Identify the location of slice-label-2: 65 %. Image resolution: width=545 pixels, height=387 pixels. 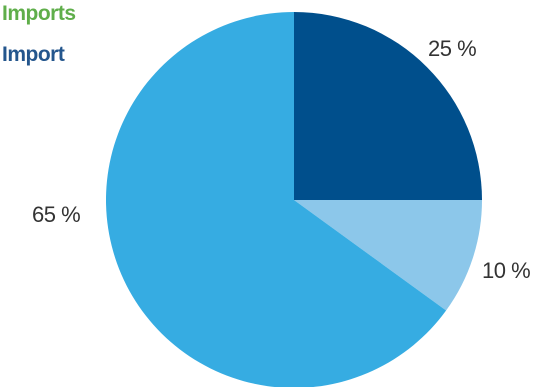
(56, 214).